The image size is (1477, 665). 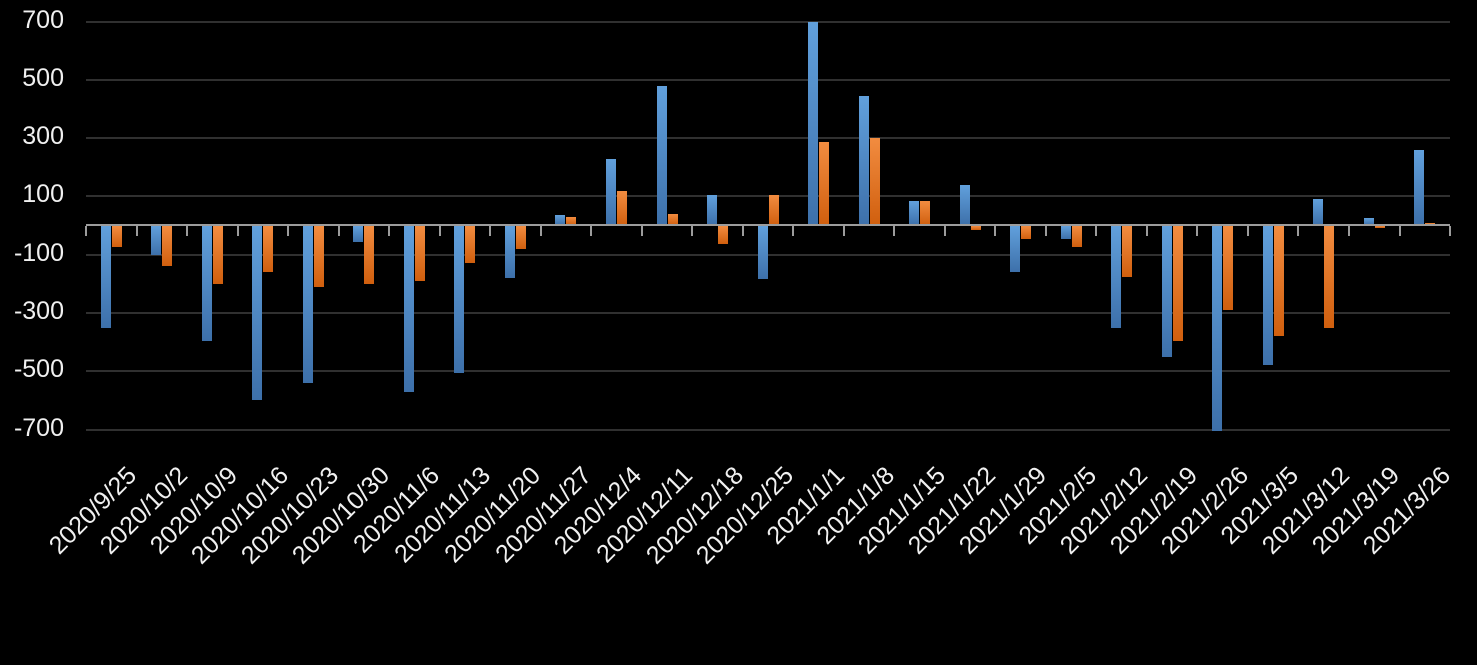 What do you see at coordinates (38, 369) in the screenshot?
I see `y-axis-tick-label: -500` at bounding box center [38, 369].